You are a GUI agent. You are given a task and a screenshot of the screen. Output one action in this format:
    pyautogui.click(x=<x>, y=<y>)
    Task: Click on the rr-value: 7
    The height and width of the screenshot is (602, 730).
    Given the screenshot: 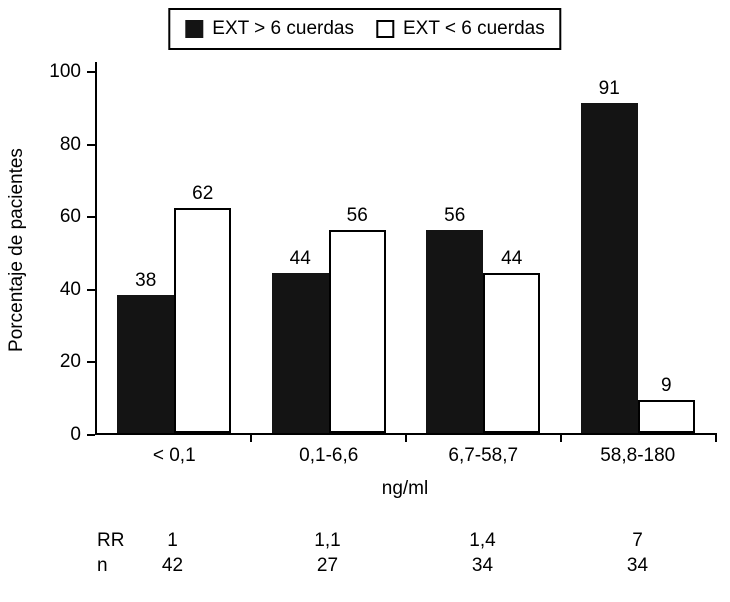 What is the action you would take?
    pyautogui.click(x=637, y=540)
    